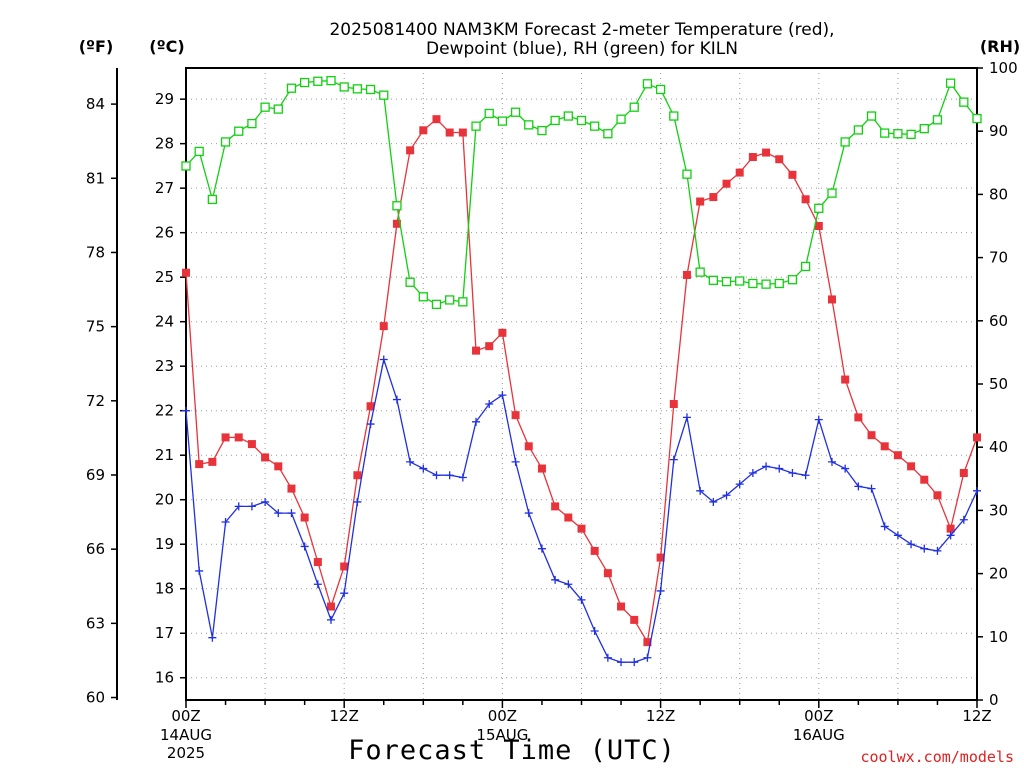  Describe the element at coordinates (512, 750) in the screenshot. I see `x-axis-title: Forecast Time (UTC)` at that location.